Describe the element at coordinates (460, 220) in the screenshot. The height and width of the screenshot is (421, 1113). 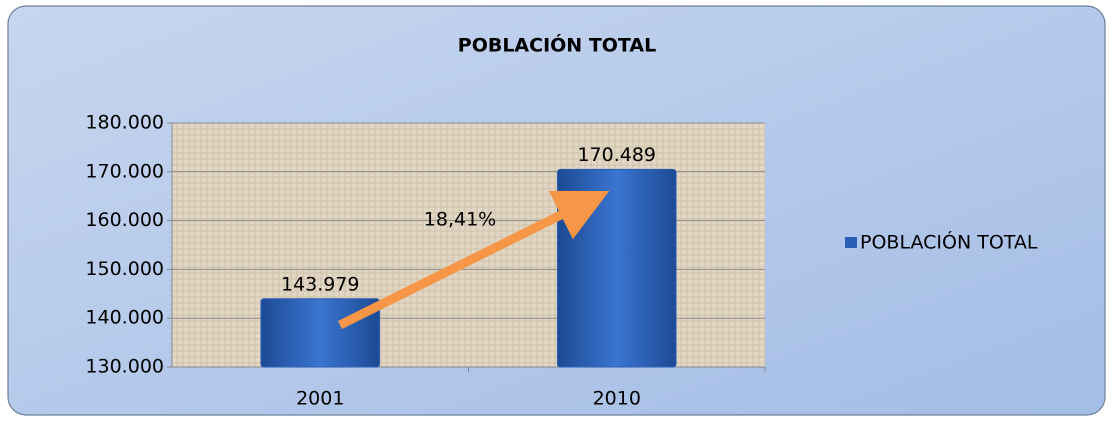
I see `annotation: 18,41%` at that location.